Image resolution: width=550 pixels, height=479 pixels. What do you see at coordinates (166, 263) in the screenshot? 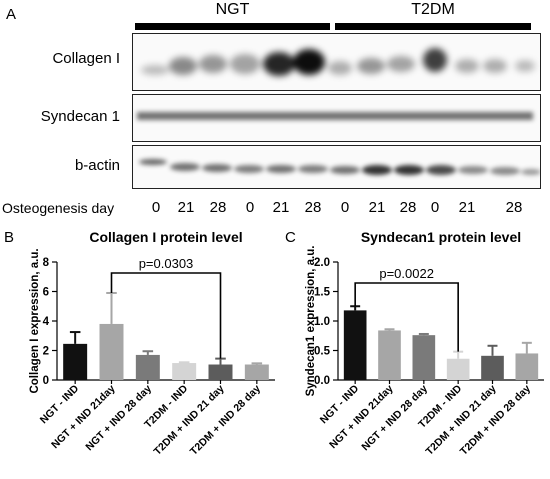
I see `collagen-p-value: p=0.0303` at bounding box center [166, 263].